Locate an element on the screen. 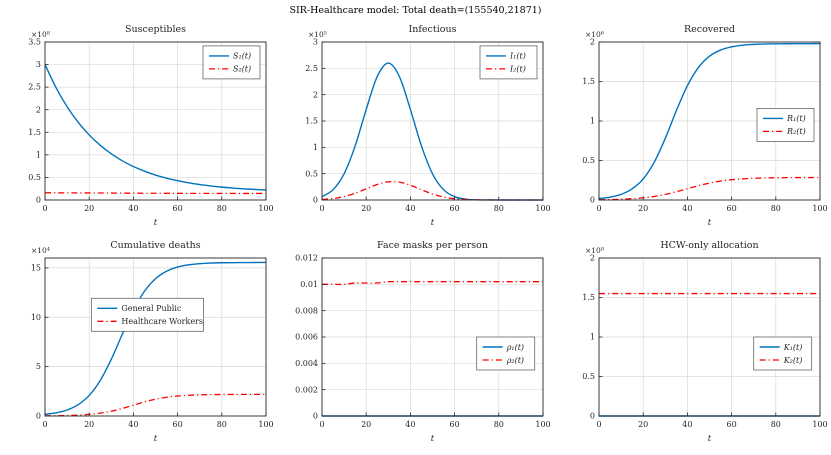 This screenshot has height=455, width=831. legend-label: I₁(t) is located at coordinates (517, 56).